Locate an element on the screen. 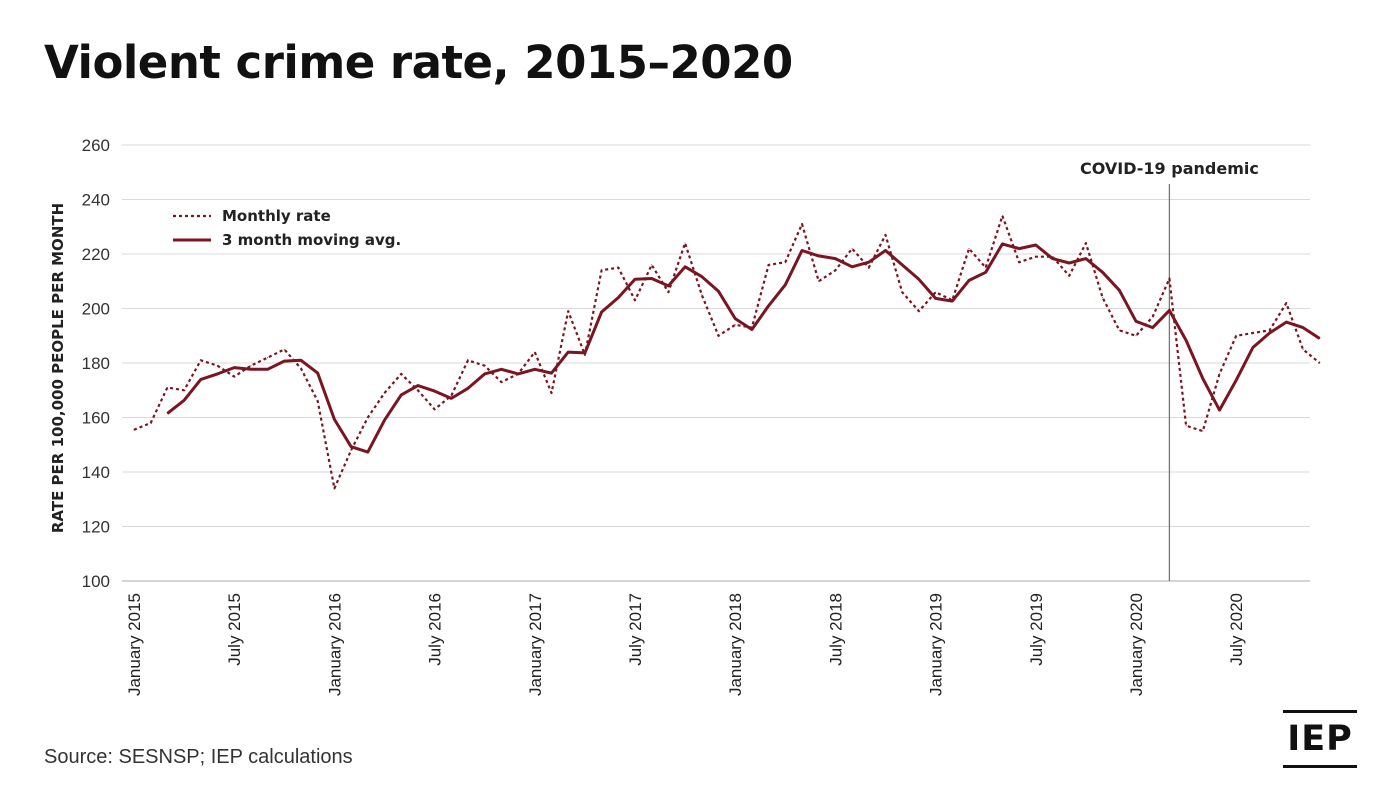  legend: Monthly rate 3 month moving avg. is located at coordinates (287, 228).